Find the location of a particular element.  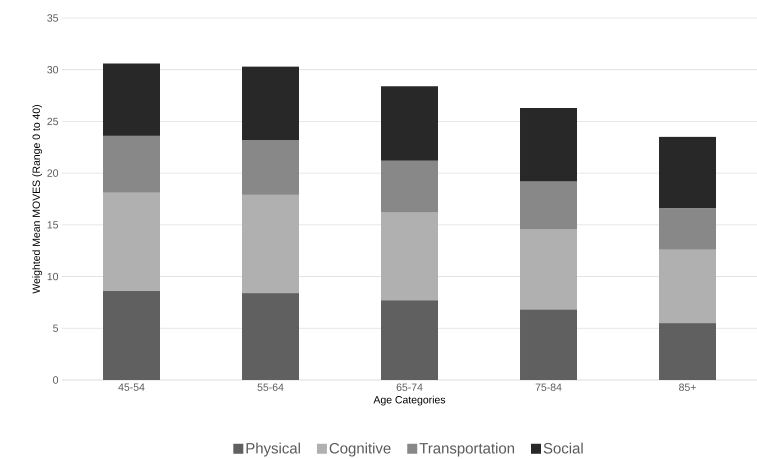

y-tick-label: 5 is located at coordinates (55, 328).